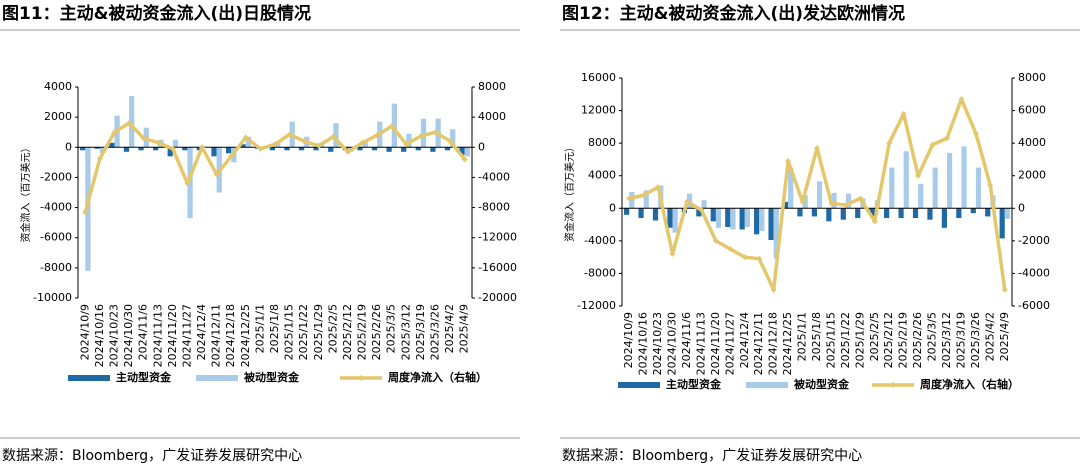 The width and height of the screenshot is (1080, 469). What do you see at coordinates (1034, 305) in the screenshot?
I see `y2-tick-label: -6000` at bounding box center [1034, 305].